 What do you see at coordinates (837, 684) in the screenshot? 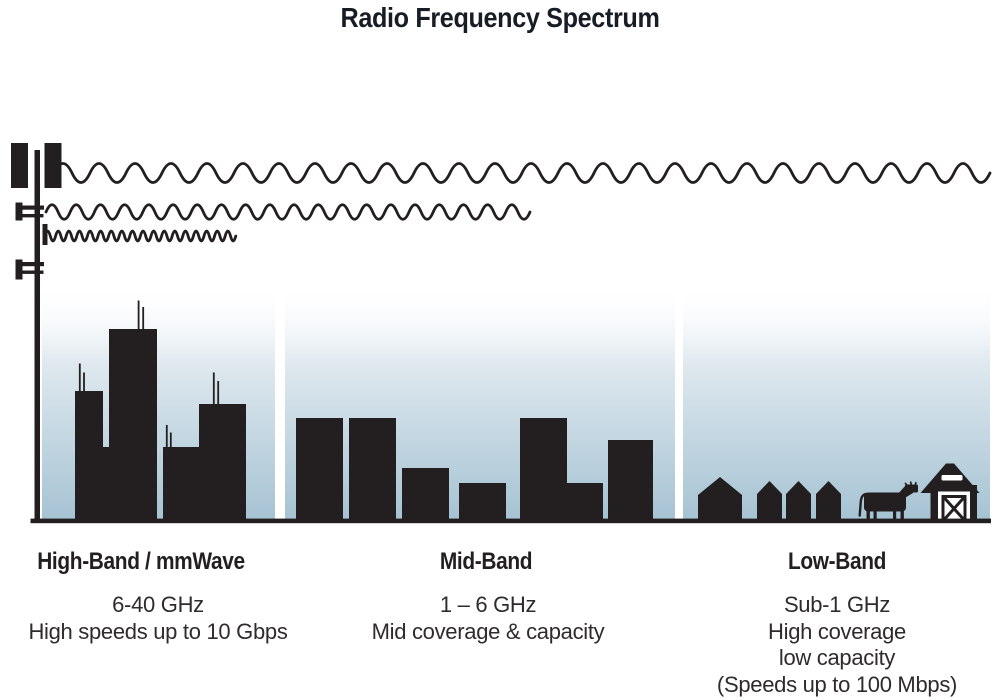
I see `low-band-speed: (Speeds up to 100 Mbps)` at bounding box center [837, 684].